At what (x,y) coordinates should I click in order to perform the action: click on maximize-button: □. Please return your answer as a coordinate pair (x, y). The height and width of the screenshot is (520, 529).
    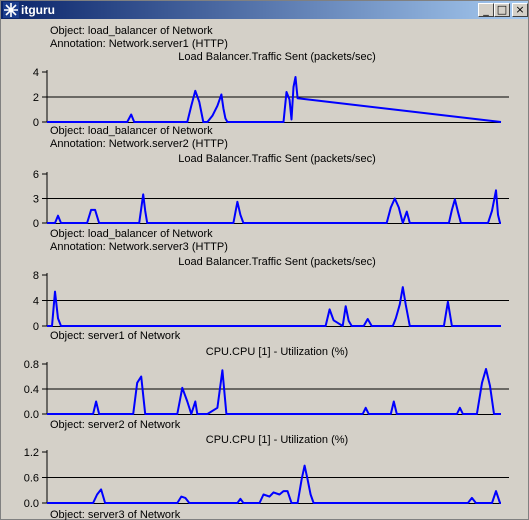
    Looking at the image, I should click on (502, 10).